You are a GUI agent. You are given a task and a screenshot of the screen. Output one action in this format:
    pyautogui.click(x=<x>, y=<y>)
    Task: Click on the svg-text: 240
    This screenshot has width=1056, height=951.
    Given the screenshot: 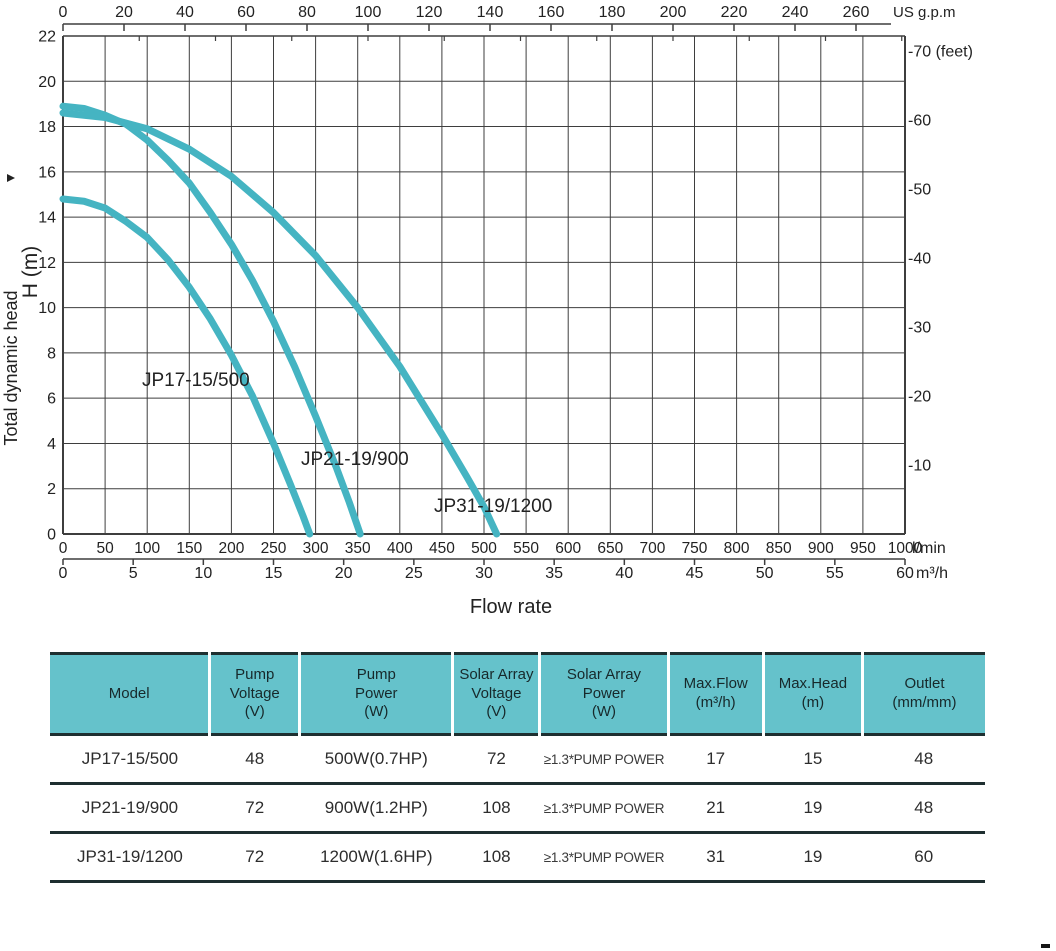 What is the action you would take?
    pyautogui.click(x=795, y=12)
    